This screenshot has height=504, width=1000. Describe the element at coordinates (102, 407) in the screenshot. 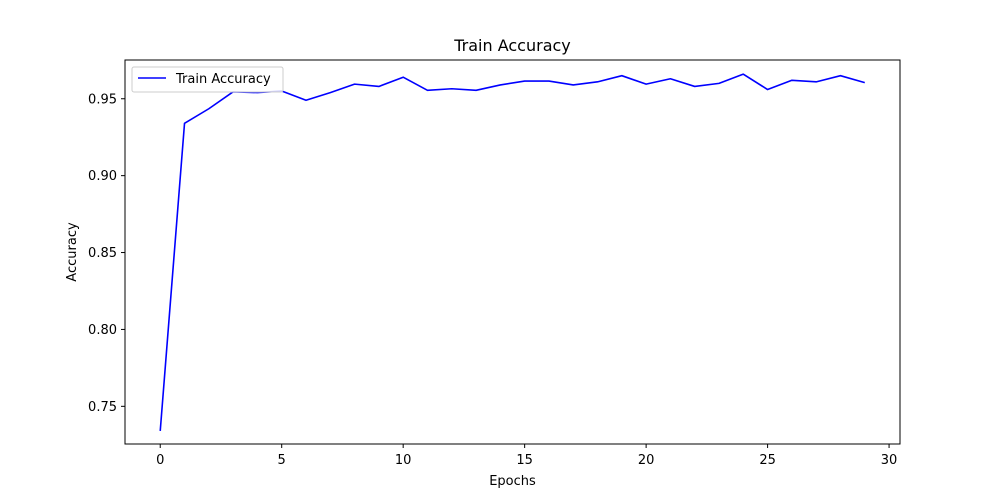

I see `y-tick-label: 0.75` at that location.